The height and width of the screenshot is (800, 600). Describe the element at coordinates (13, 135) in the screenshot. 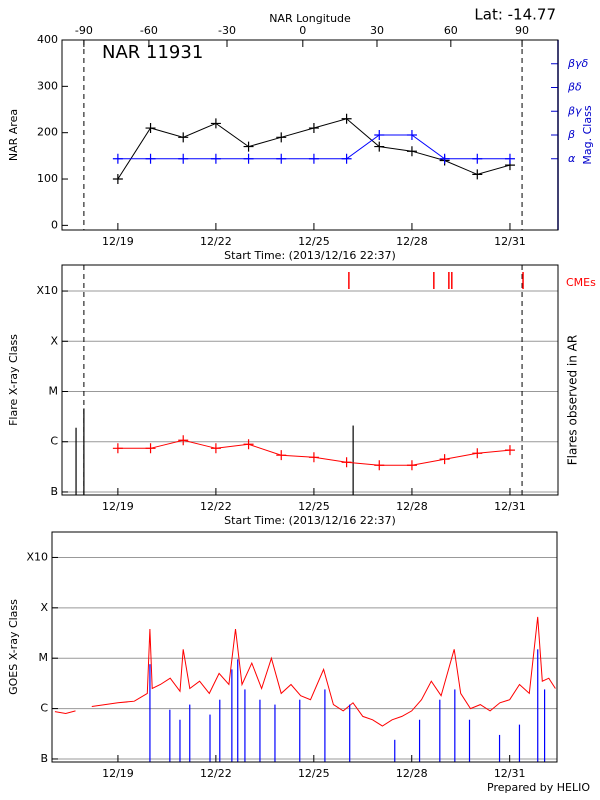

I see `y-axis-title: NAR Area` at that location.